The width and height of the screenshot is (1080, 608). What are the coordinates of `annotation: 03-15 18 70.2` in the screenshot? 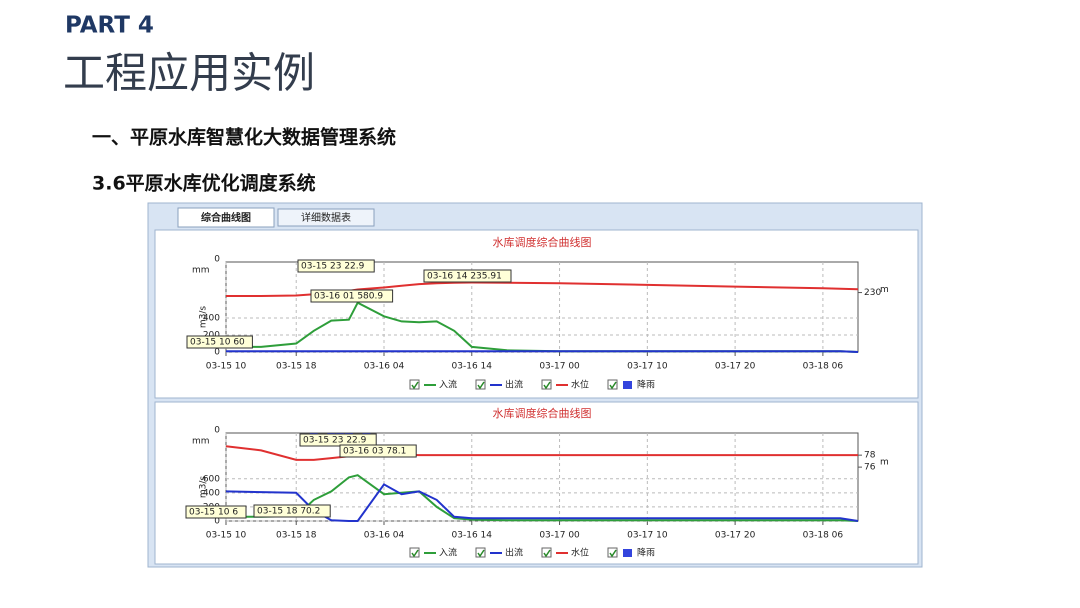 It's located at (288, 512).